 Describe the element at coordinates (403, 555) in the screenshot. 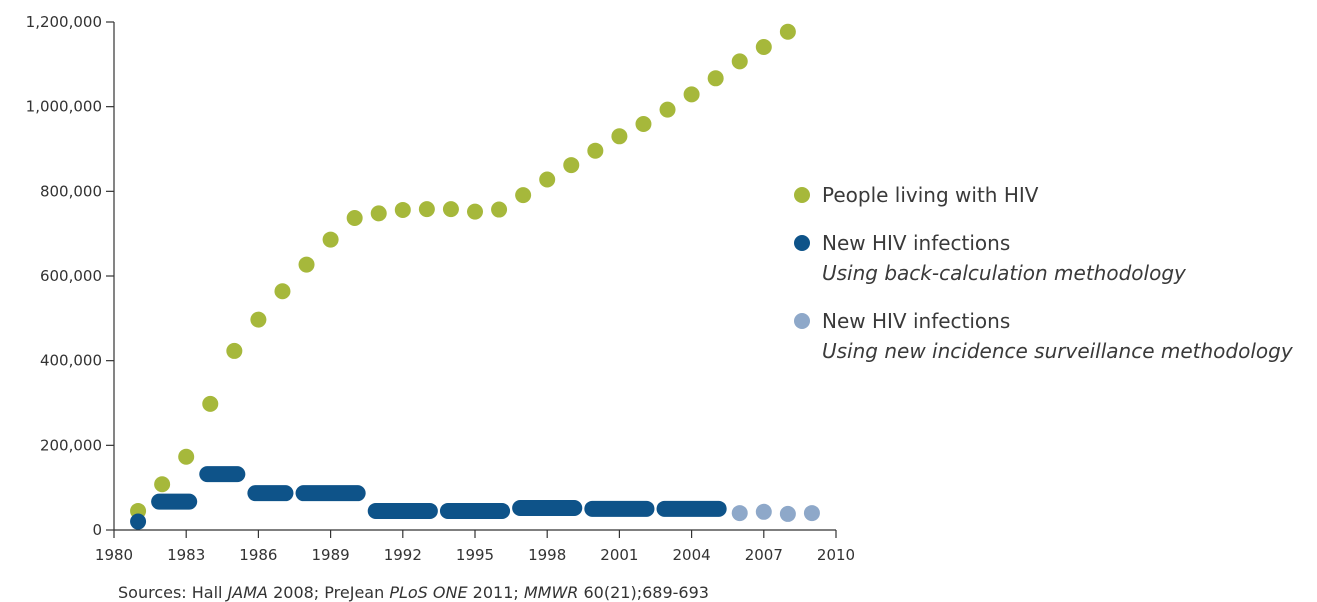

I see `x-tick-label: 1992` at that location.